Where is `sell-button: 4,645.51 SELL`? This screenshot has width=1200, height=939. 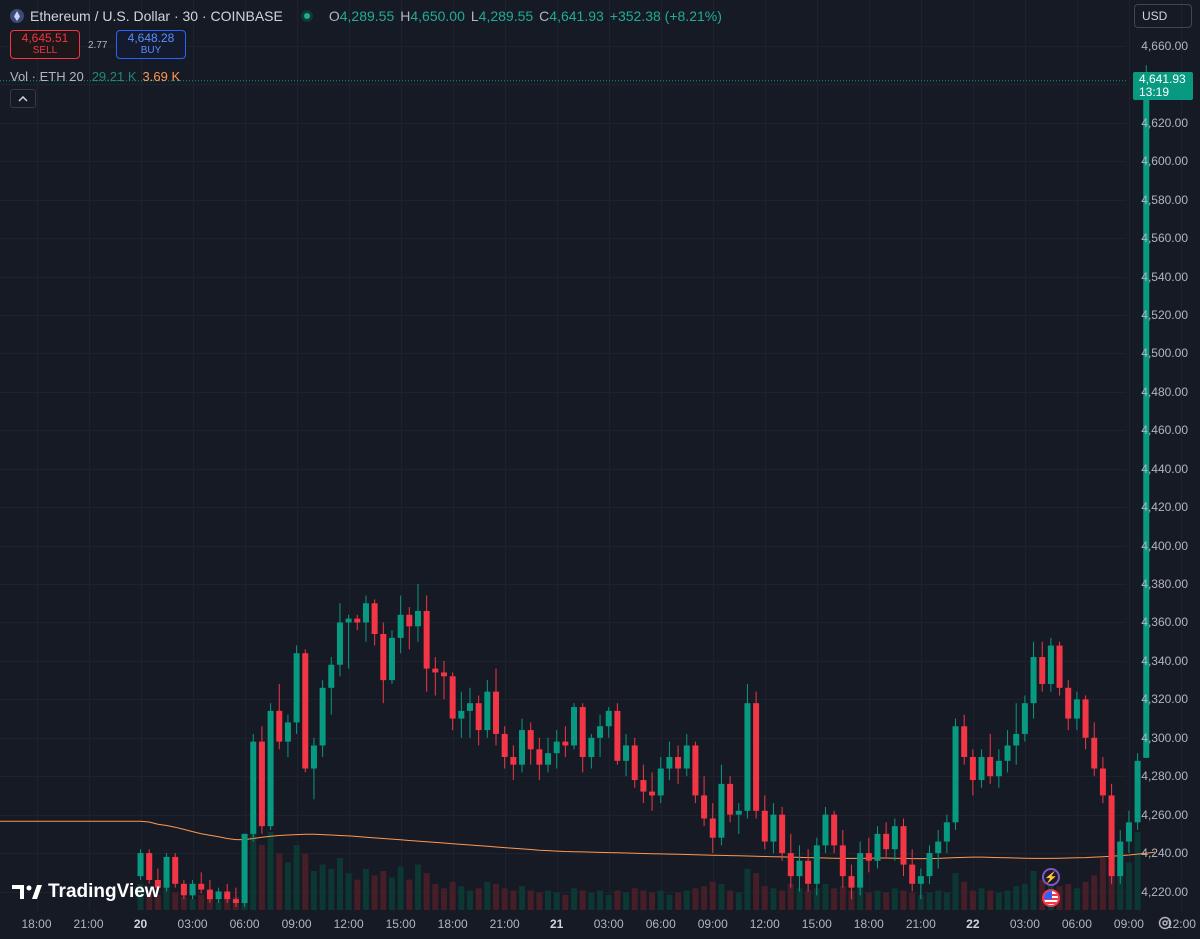
sell-button: 4,645.51 SELL is located at coordinates (45, 44).